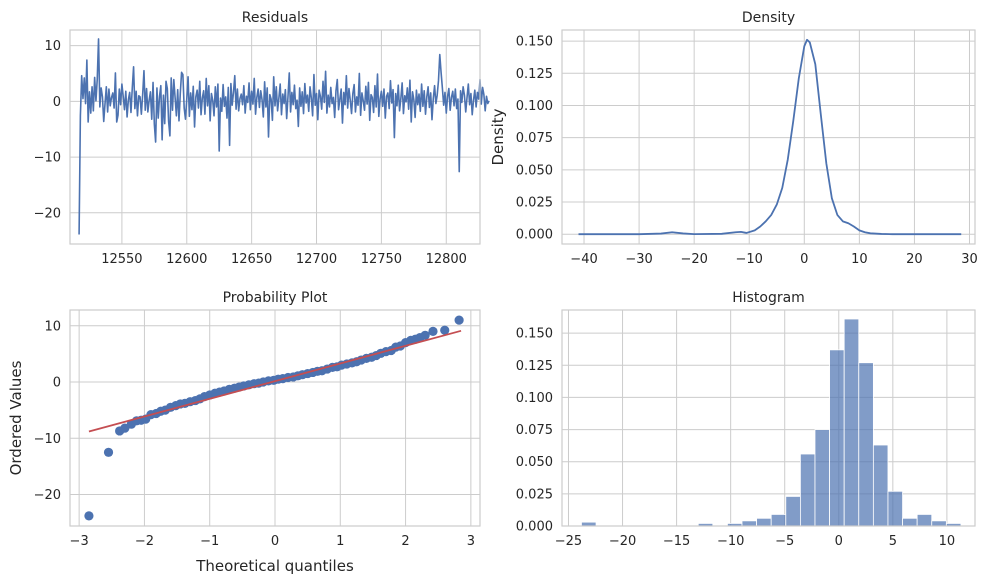  I want to click on density-curve, so click(770, 137).